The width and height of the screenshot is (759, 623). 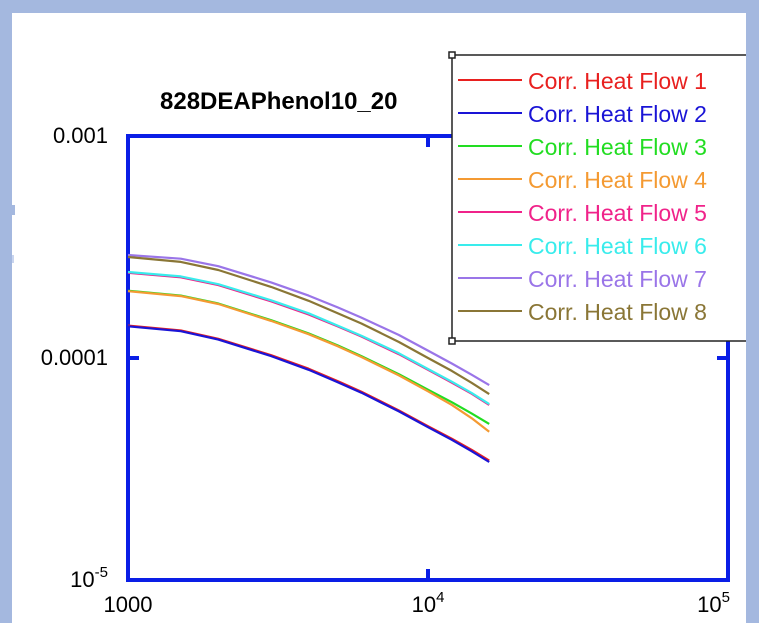 I want to click on legend-label-7: Corr. Heat Flow 7, so click(x=617, y=279).